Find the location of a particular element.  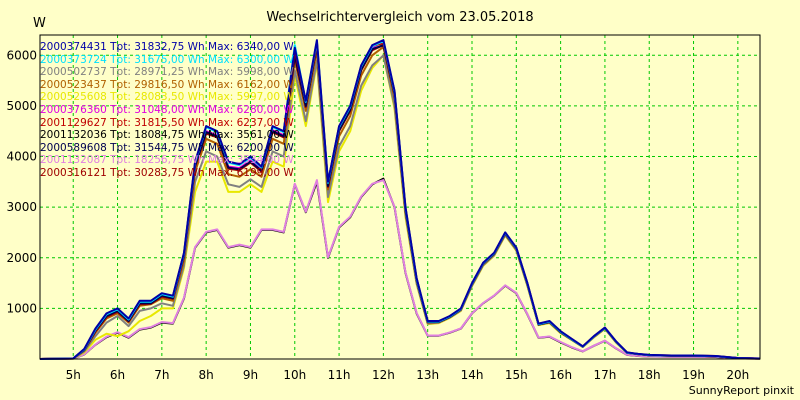

y-tick-label: 6000 is located at coordinates (21, 55).